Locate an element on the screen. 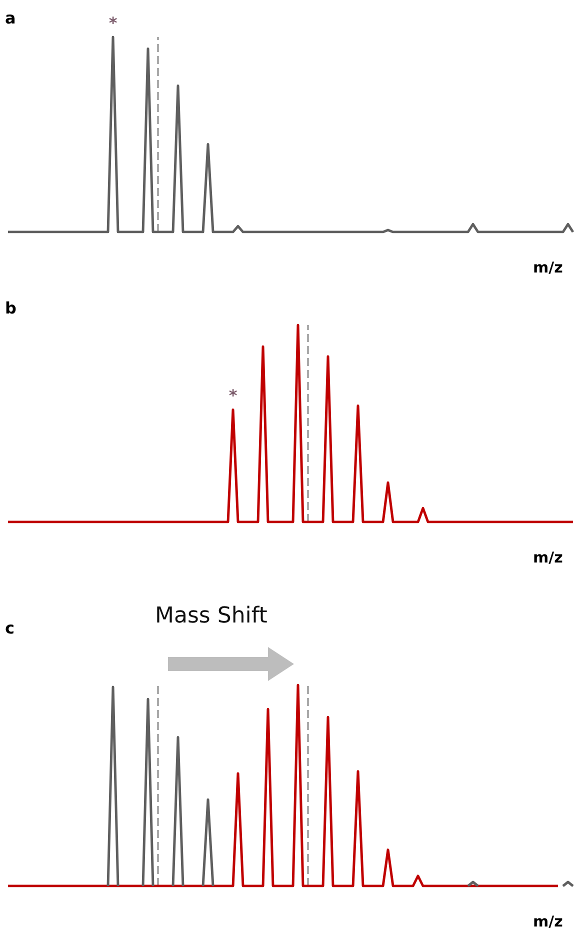 Image resolution: width=586 pixels, height=930 pixels. chart-title: a is located at coordinates (10, 18).